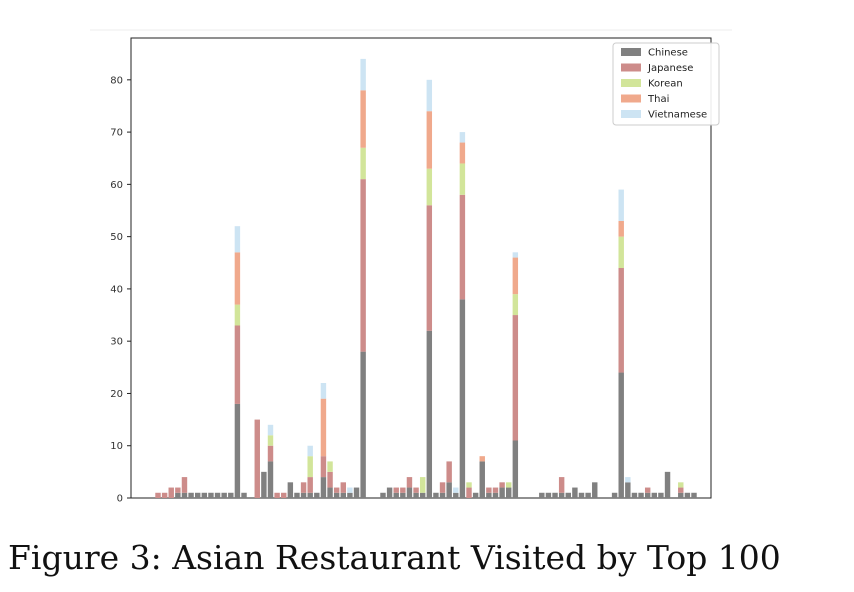  What do you see at coordinates (631, 52) in the screenshot?
I see `legend-swatch-chinese` at bounding box center [631, 52].